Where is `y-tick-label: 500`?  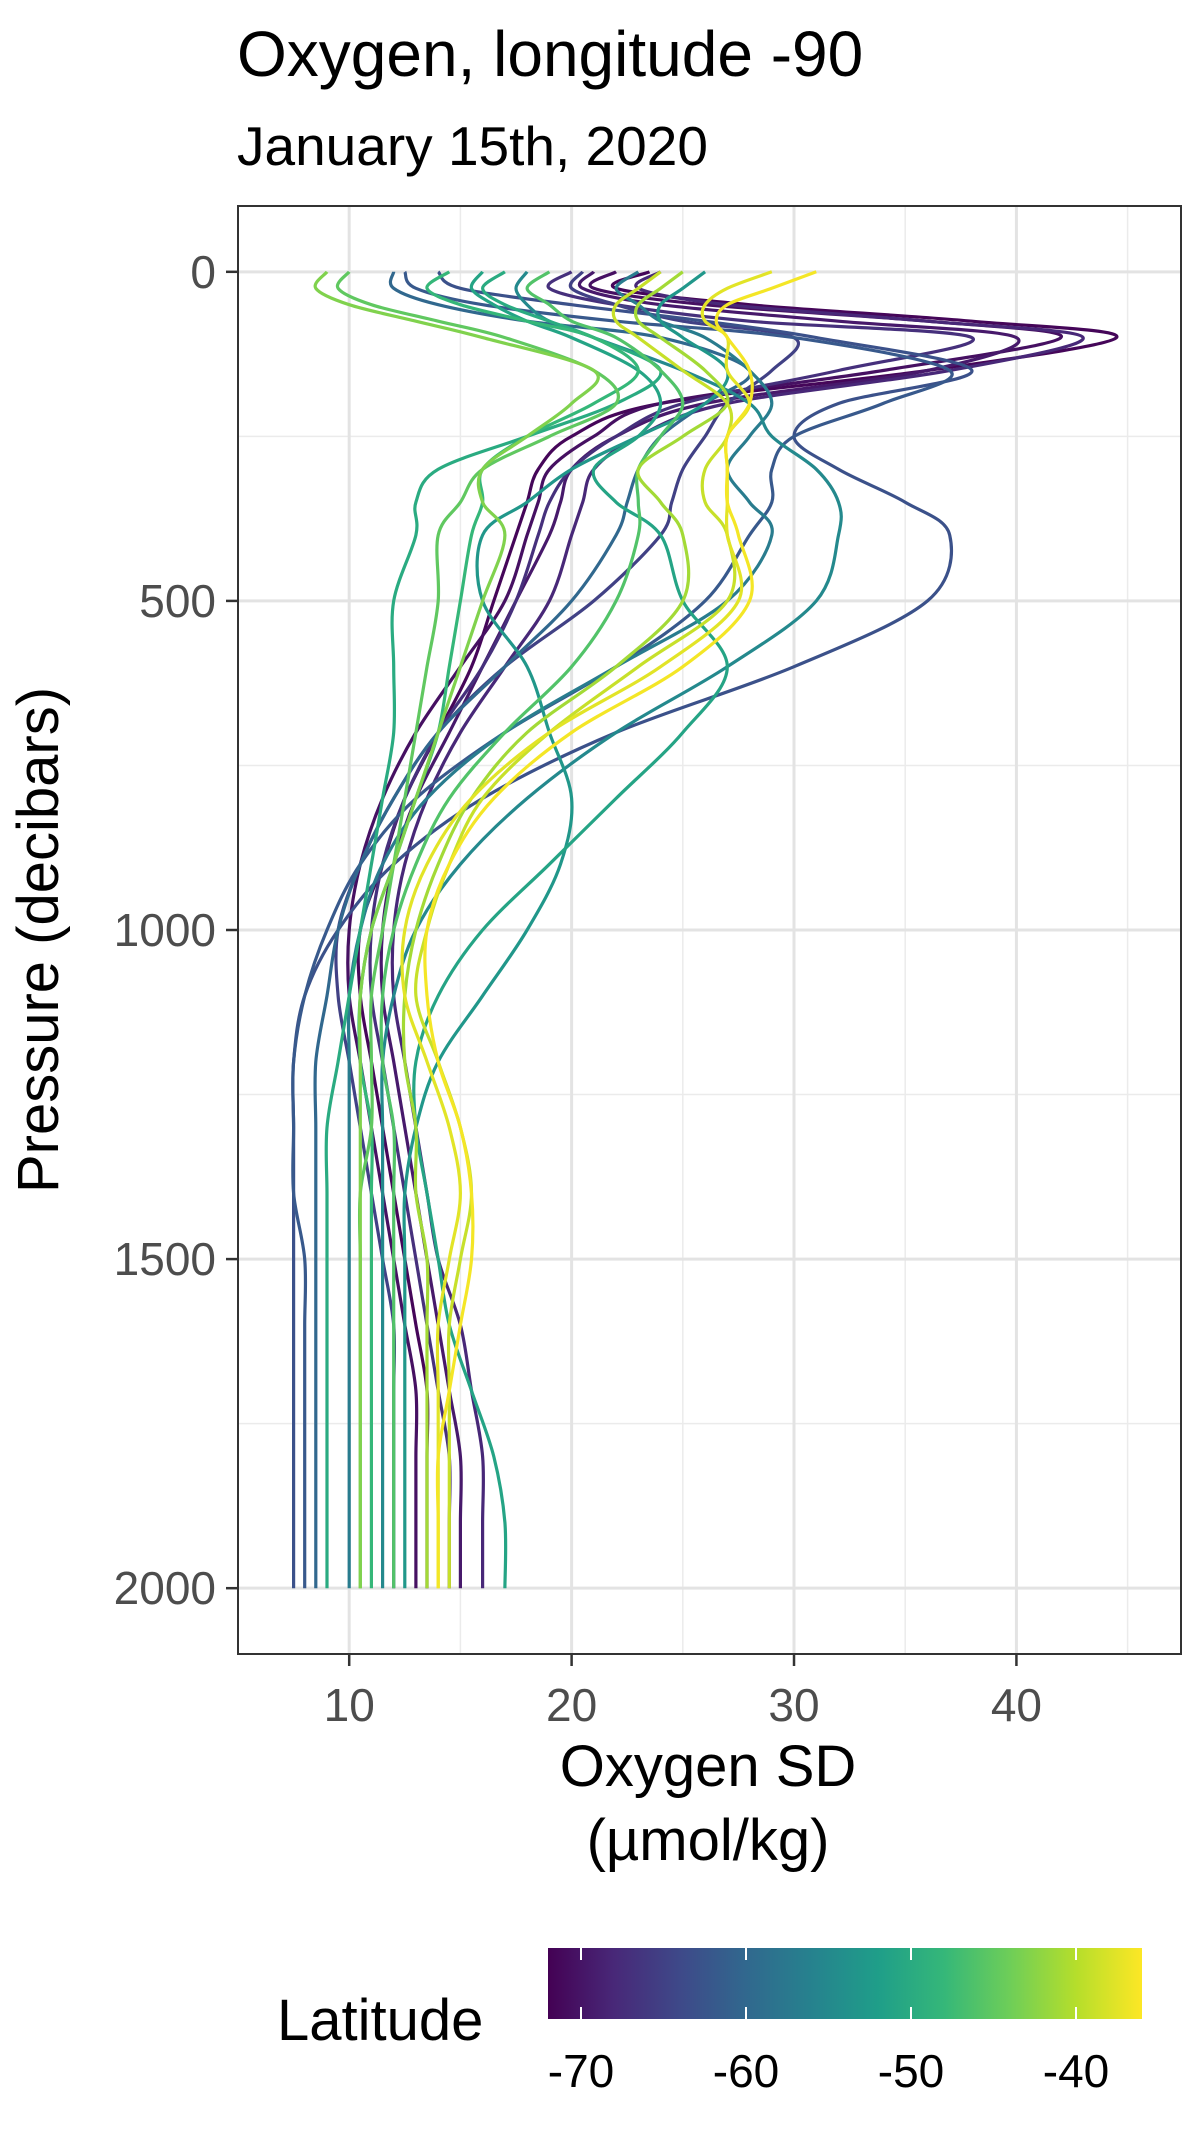 y-tick-label: 500 is located at coordinates (177, 601).